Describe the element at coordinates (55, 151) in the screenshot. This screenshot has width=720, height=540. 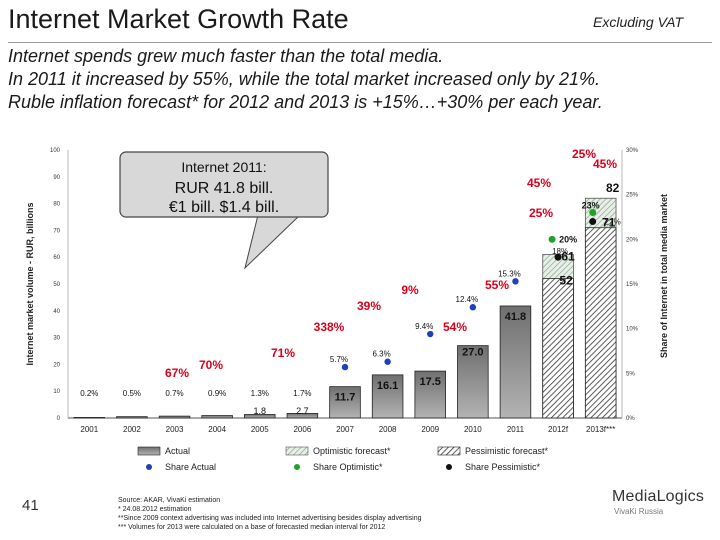
I see `y-tick-label: 100` at that location.